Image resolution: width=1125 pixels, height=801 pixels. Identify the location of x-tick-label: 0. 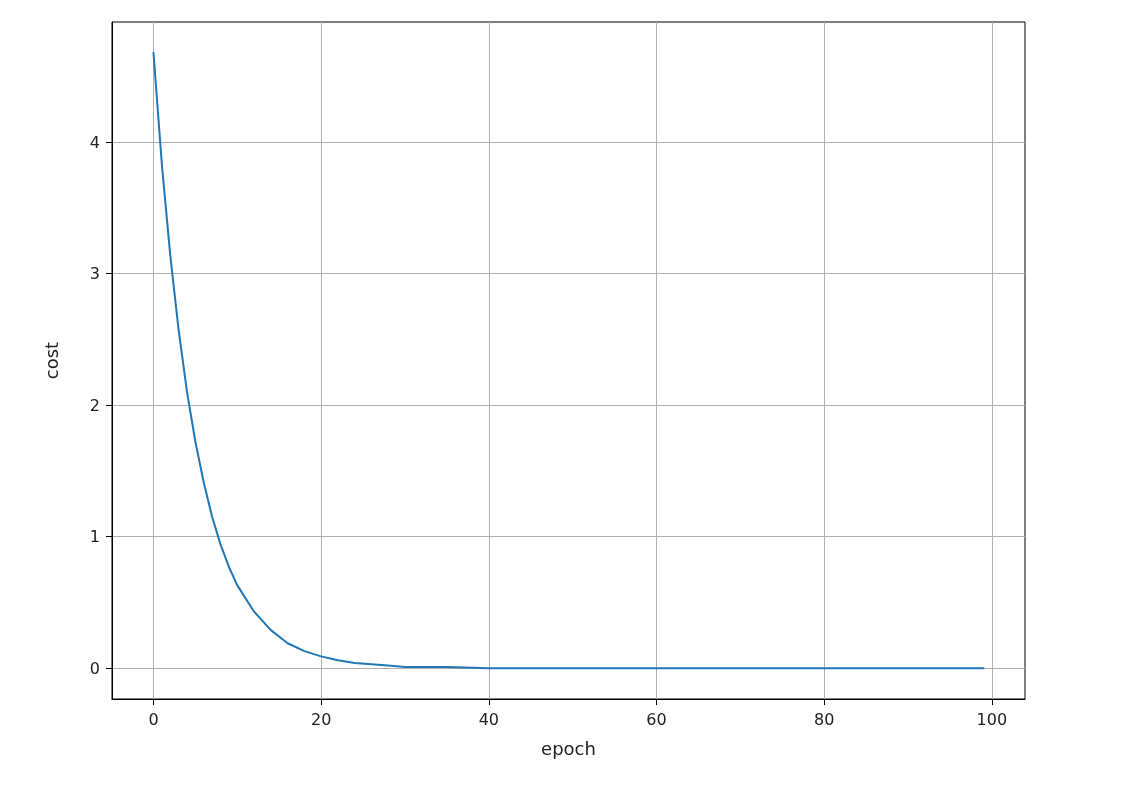
(153, 719).